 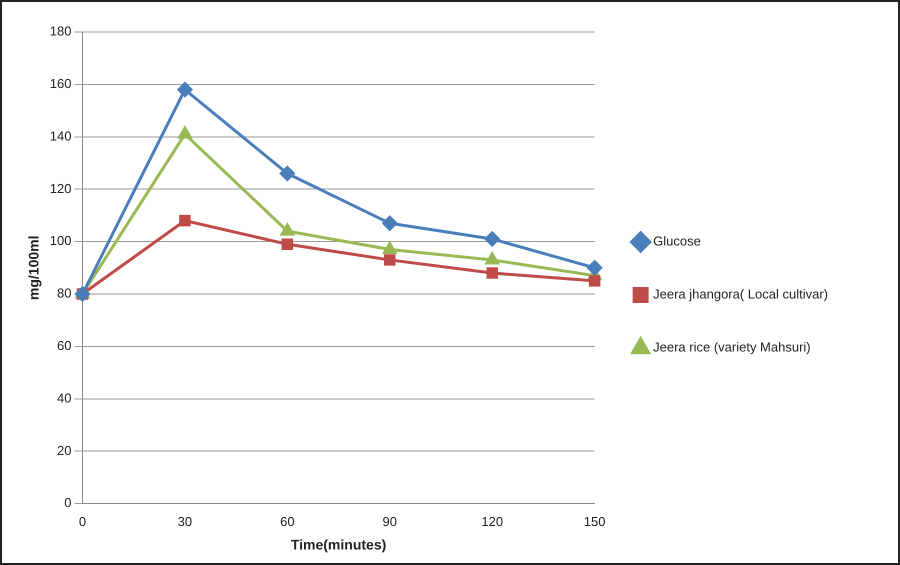 What do you see at coordinates (595, 521) in the screenshot?
I see `x-tick-label: 150` at bounding box center [595, 521].